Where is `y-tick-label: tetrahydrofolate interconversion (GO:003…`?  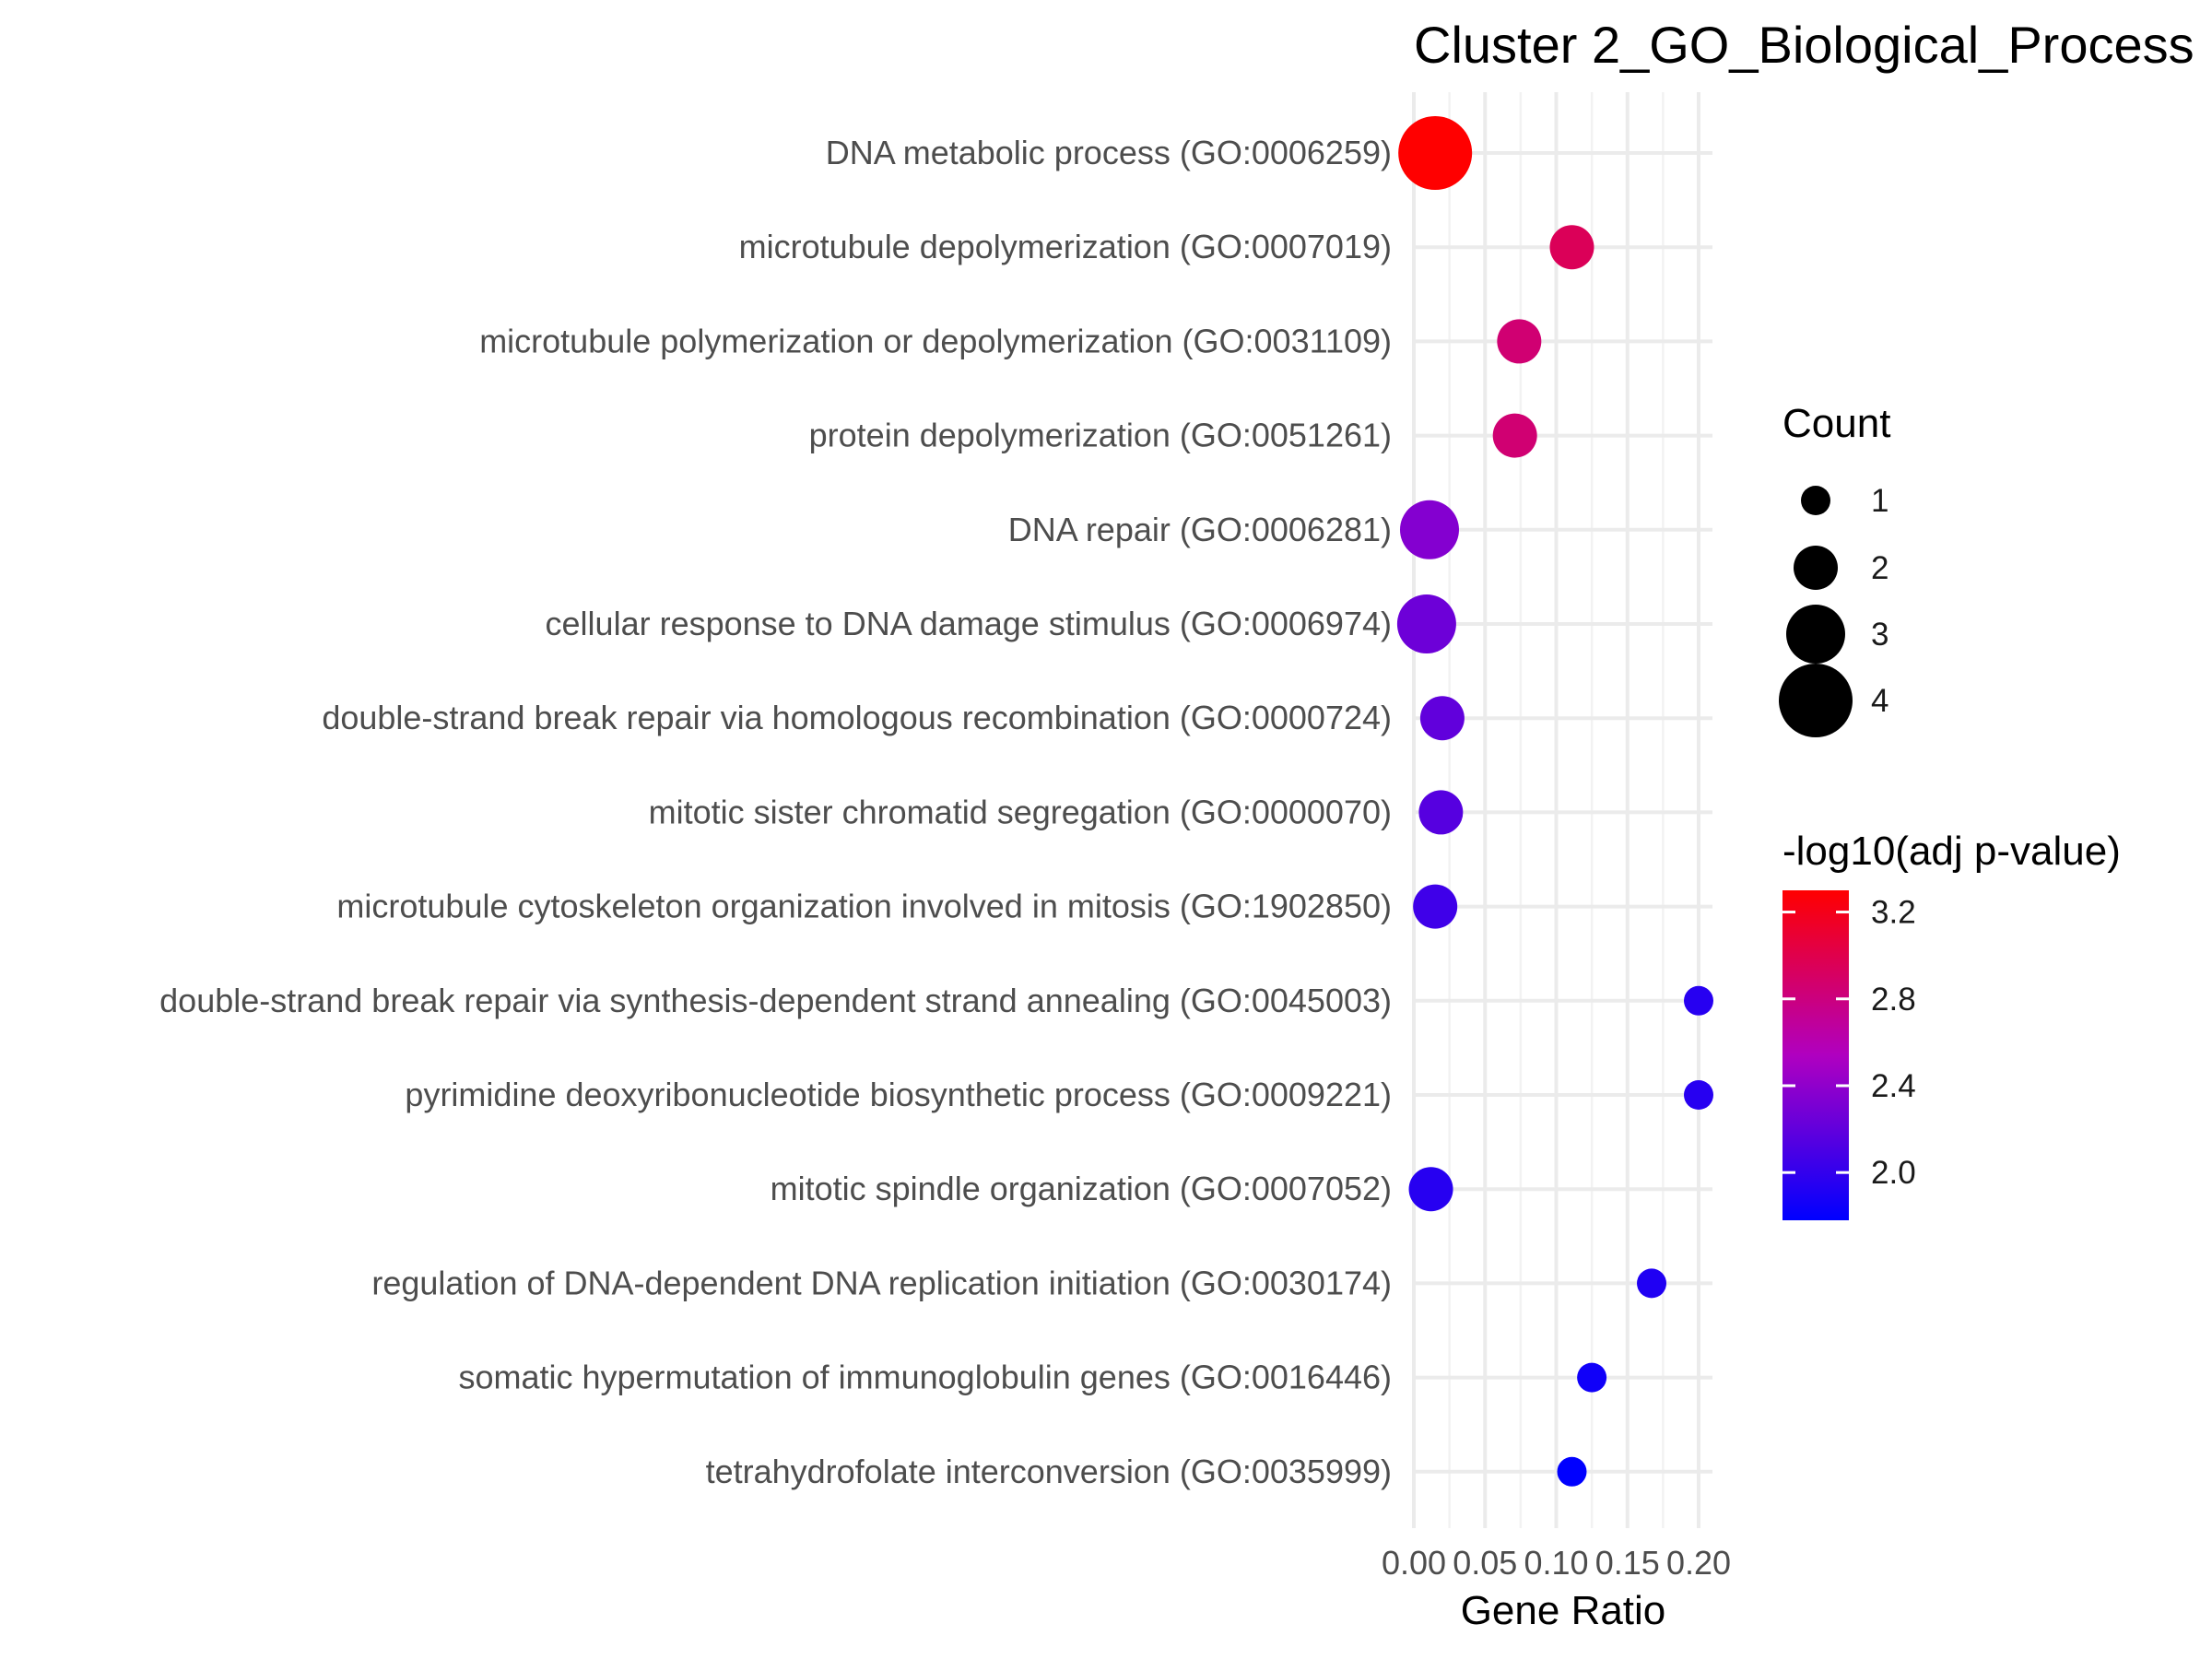
y-tick-label: tetrahydrofolate interconversion (GO:003… is located at coordinates (1049, 1471).